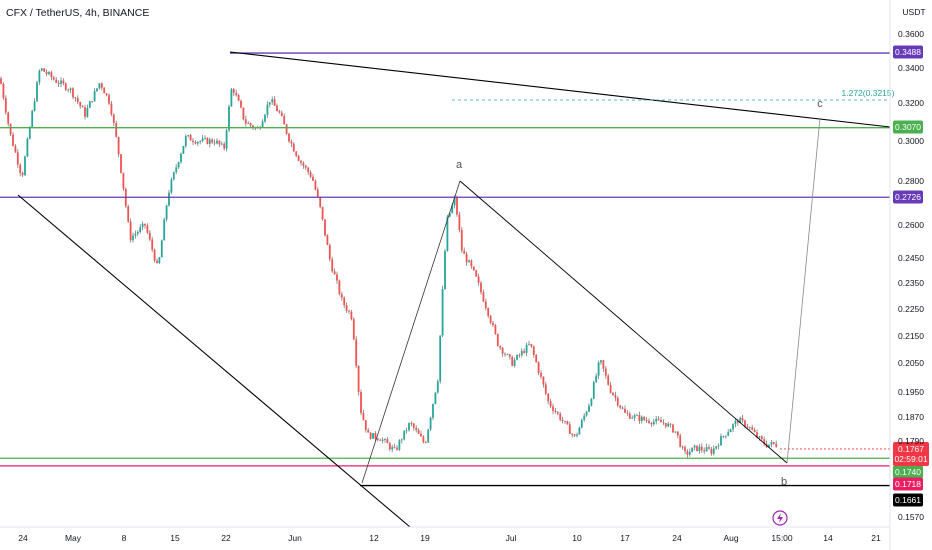 This screenshot has height=550, width=932. I want to click on chart-title: CFX / TetherUS, 4h, BINANCE, so click(78, 13).